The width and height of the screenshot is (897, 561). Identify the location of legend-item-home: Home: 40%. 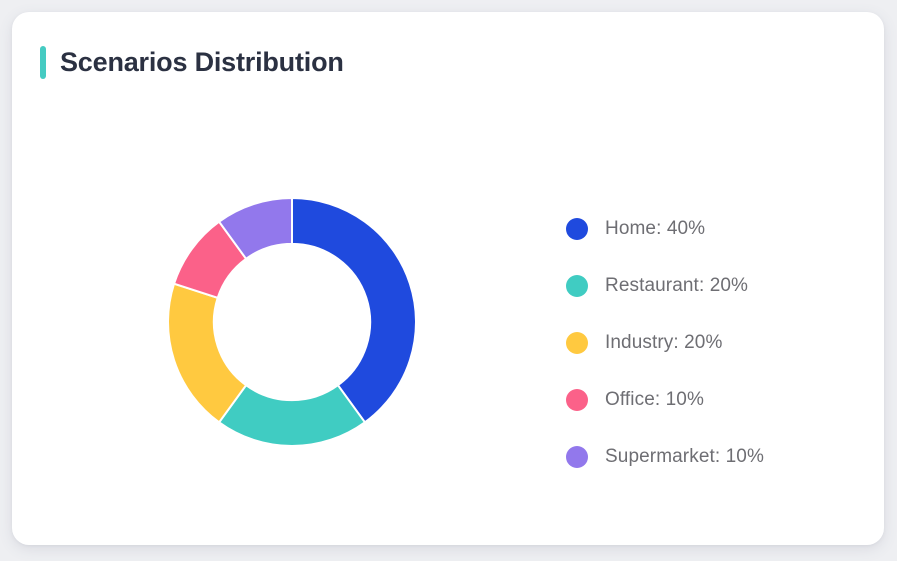
(665, 228).